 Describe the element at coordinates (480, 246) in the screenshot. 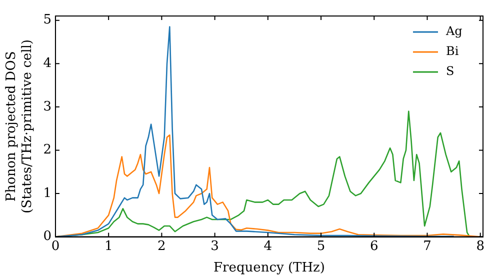

I see `x-tick-label: 8` at that location.